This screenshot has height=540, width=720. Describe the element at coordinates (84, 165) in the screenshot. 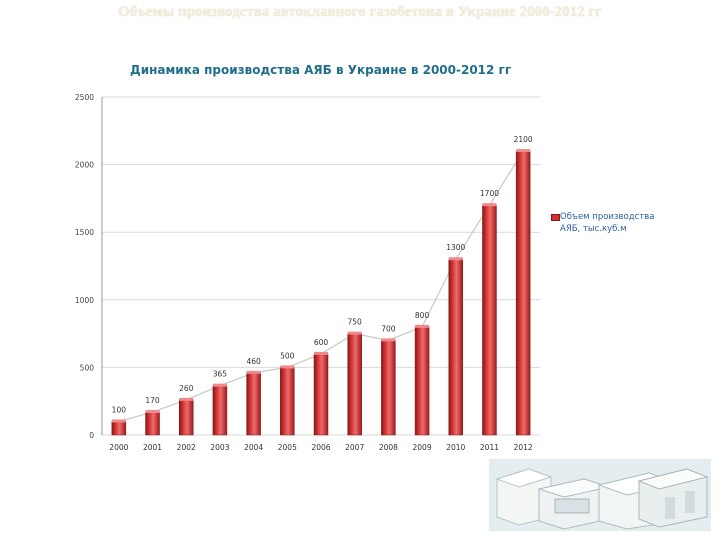

I see `y-tick-label: 2000` at that location.